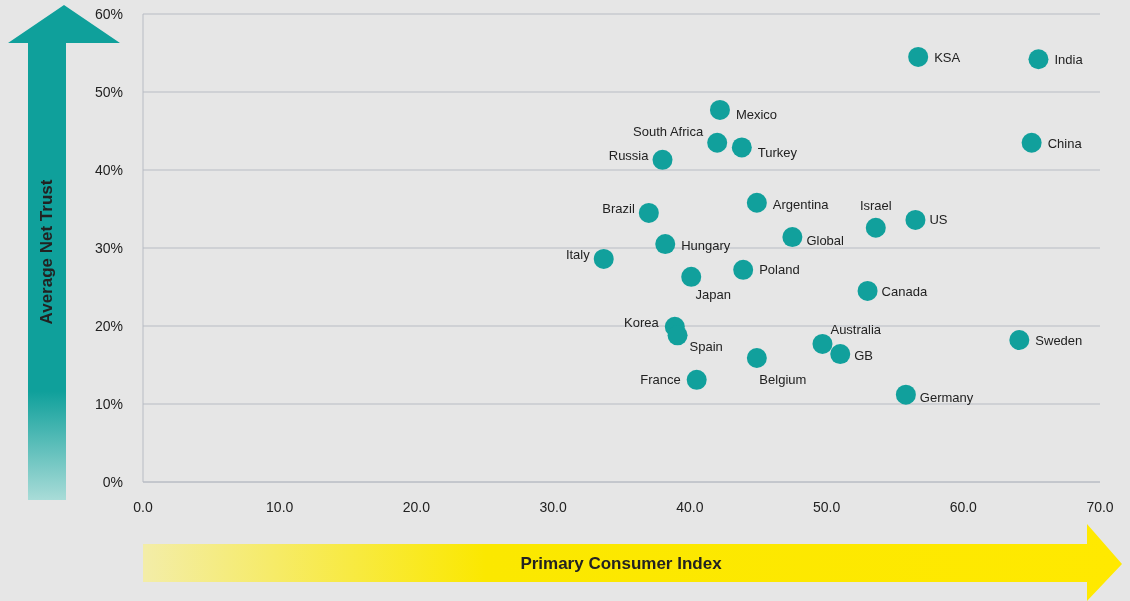 This screenshot has height=601, width=1130. What do you see at coordinates (706, 246) in the screenshot?
I see `series-label: Hungary` at bounding box center [706, 246].